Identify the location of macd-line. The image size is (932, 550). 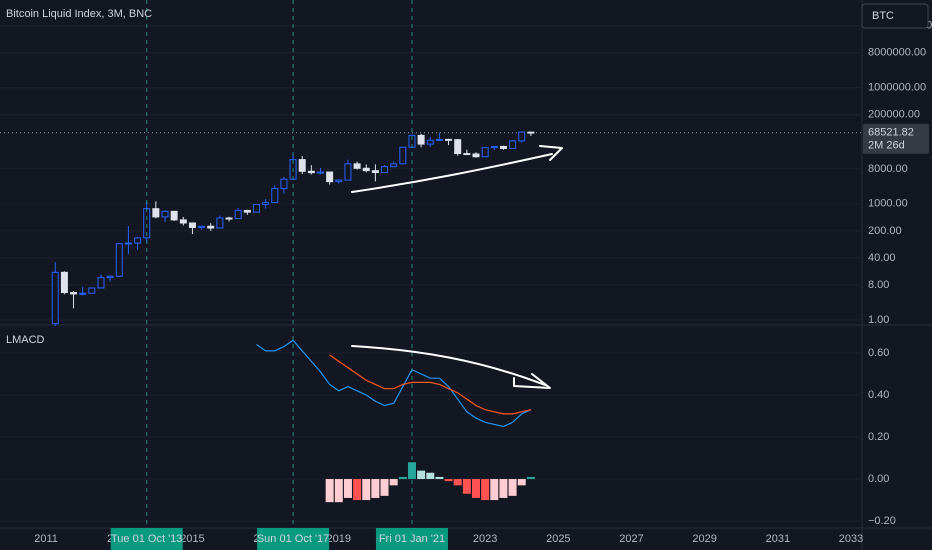
(394, 383).